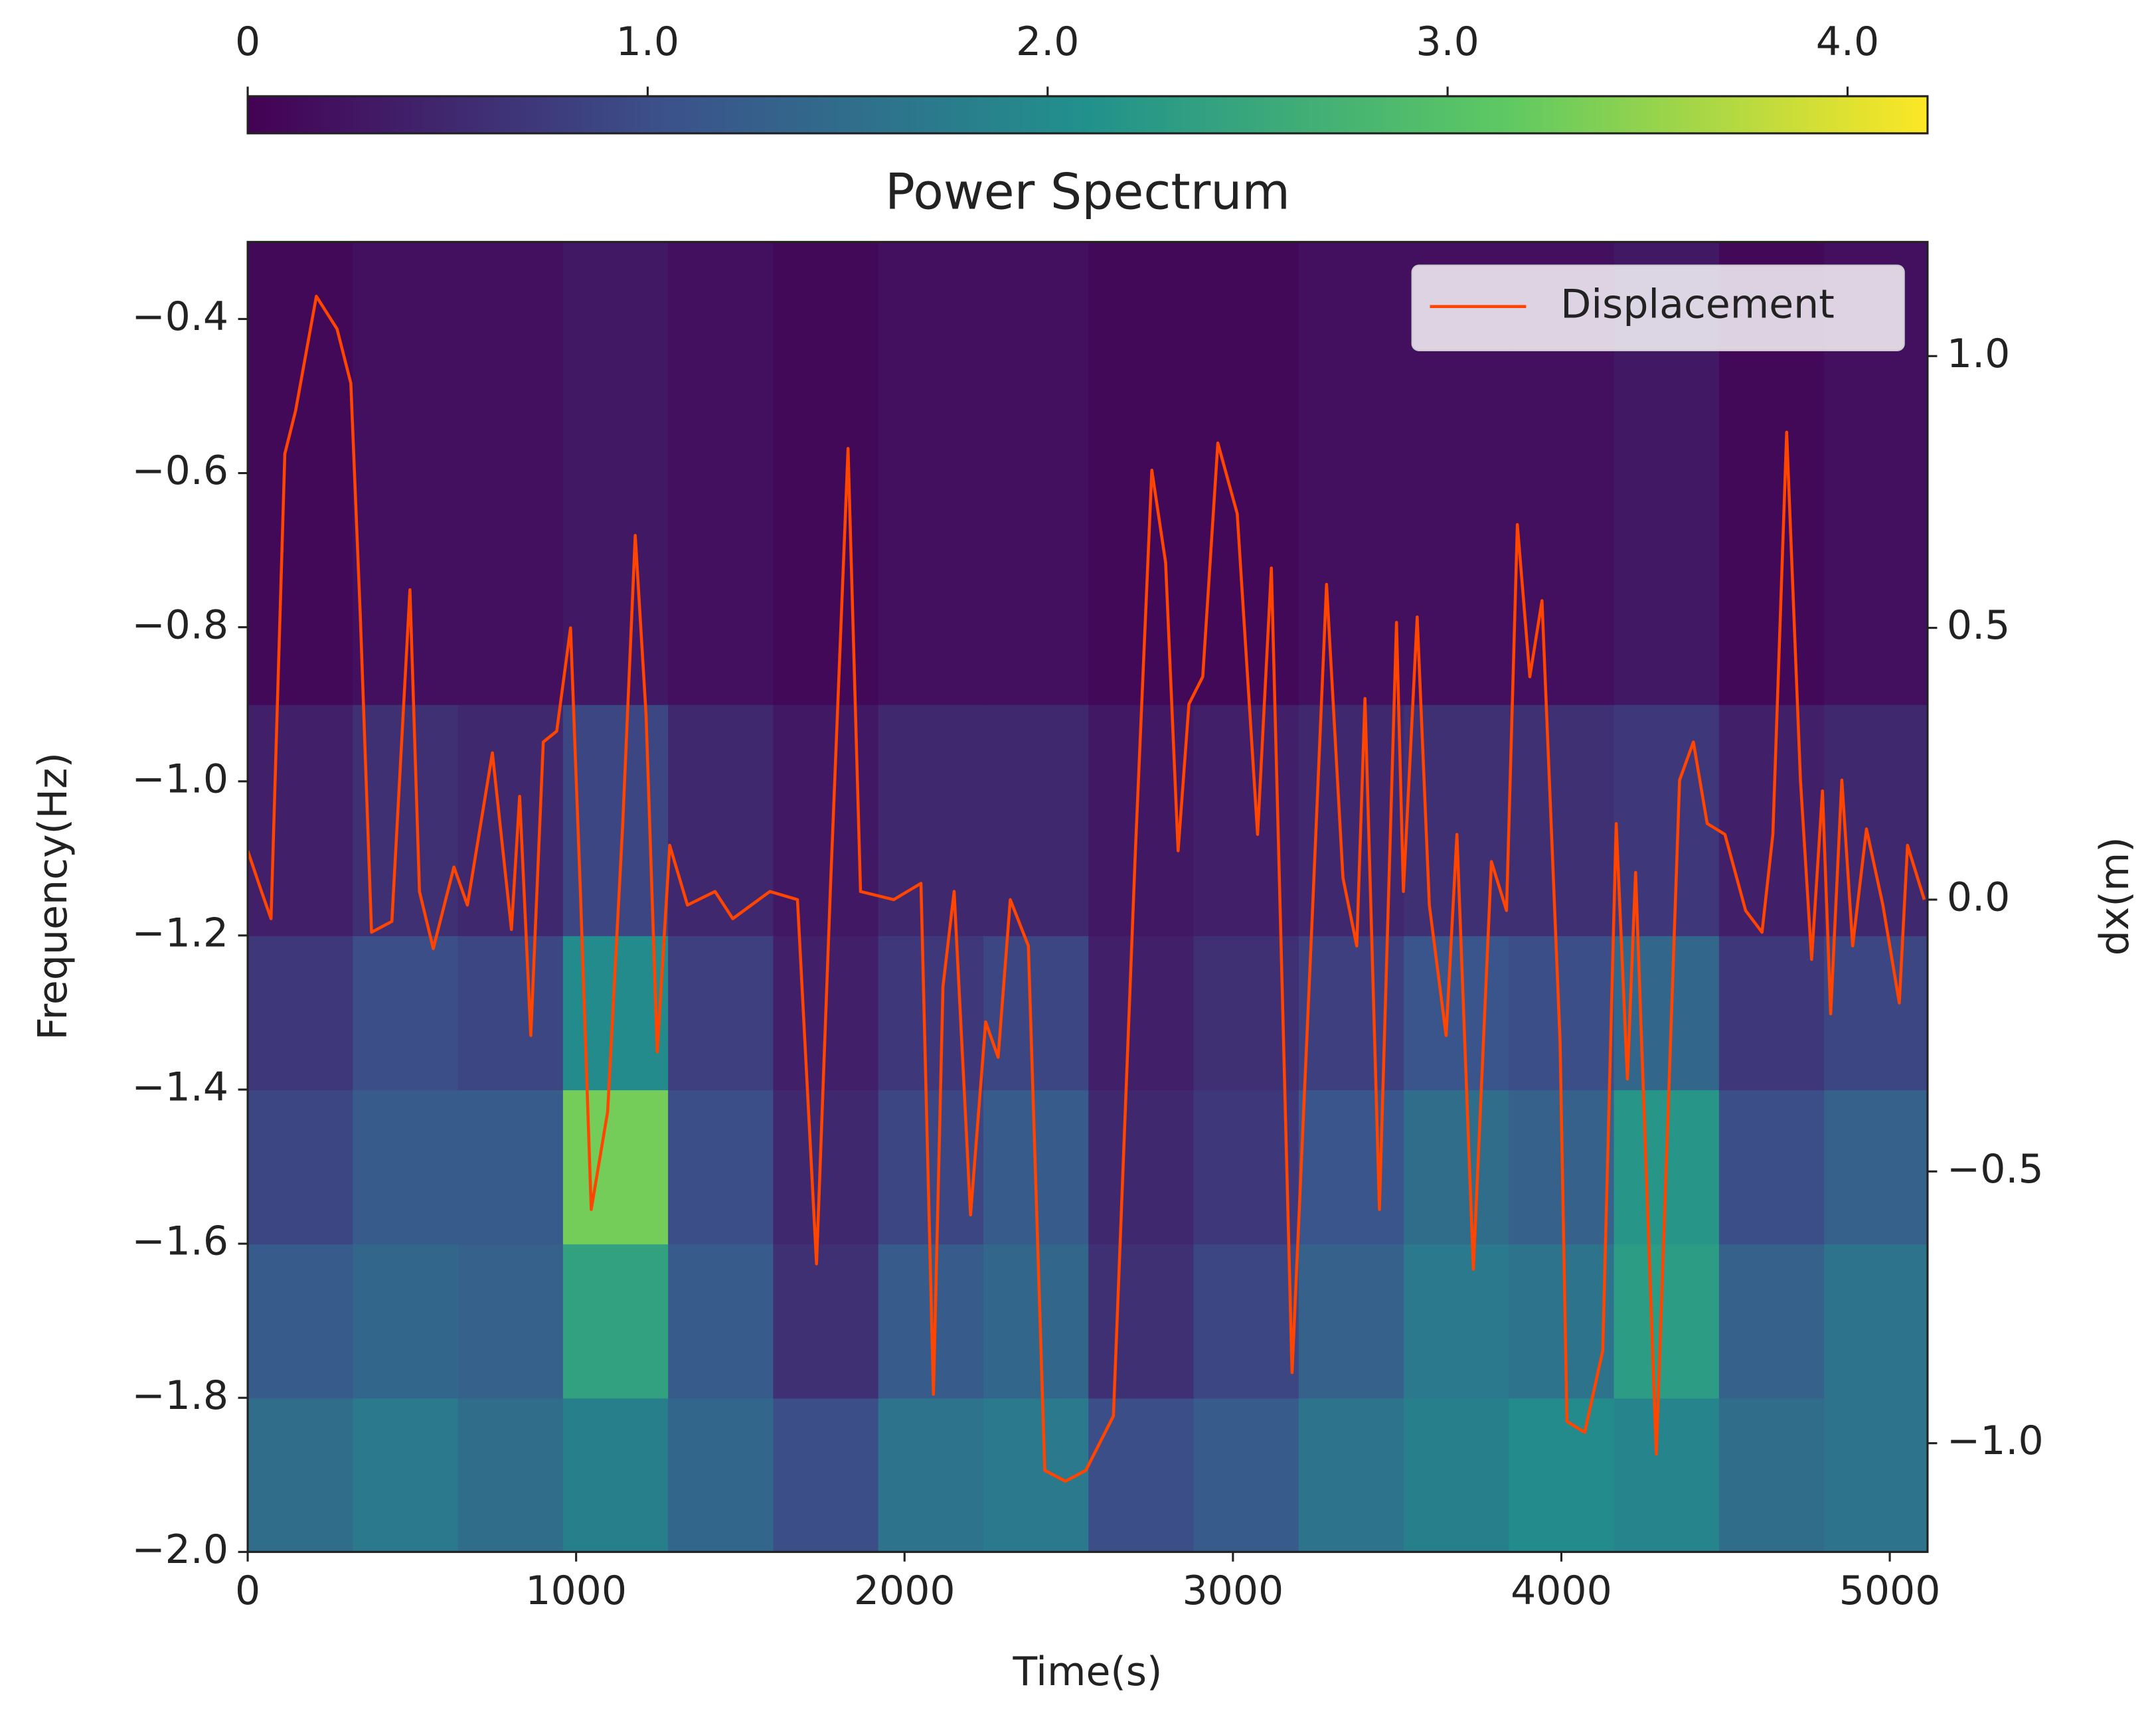 The width and height of the screenshot is (2156, 1721). What do you see at coordinates (1890, 1591) in the screenshot?
I see `x-tick-label: 5000` at bounding box center [1890, 1591].